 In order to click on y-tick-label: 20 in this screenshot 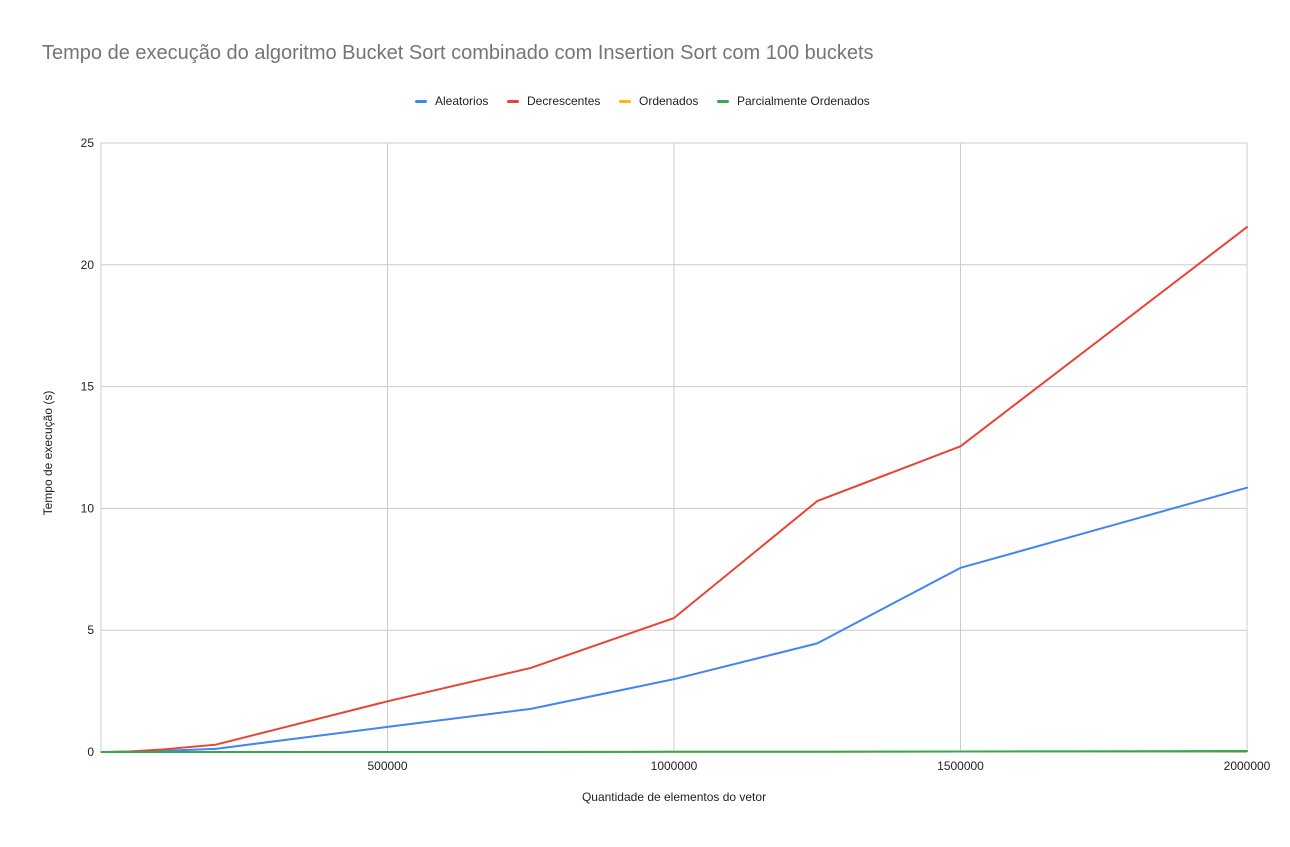, I will do `click(88, 265)`.